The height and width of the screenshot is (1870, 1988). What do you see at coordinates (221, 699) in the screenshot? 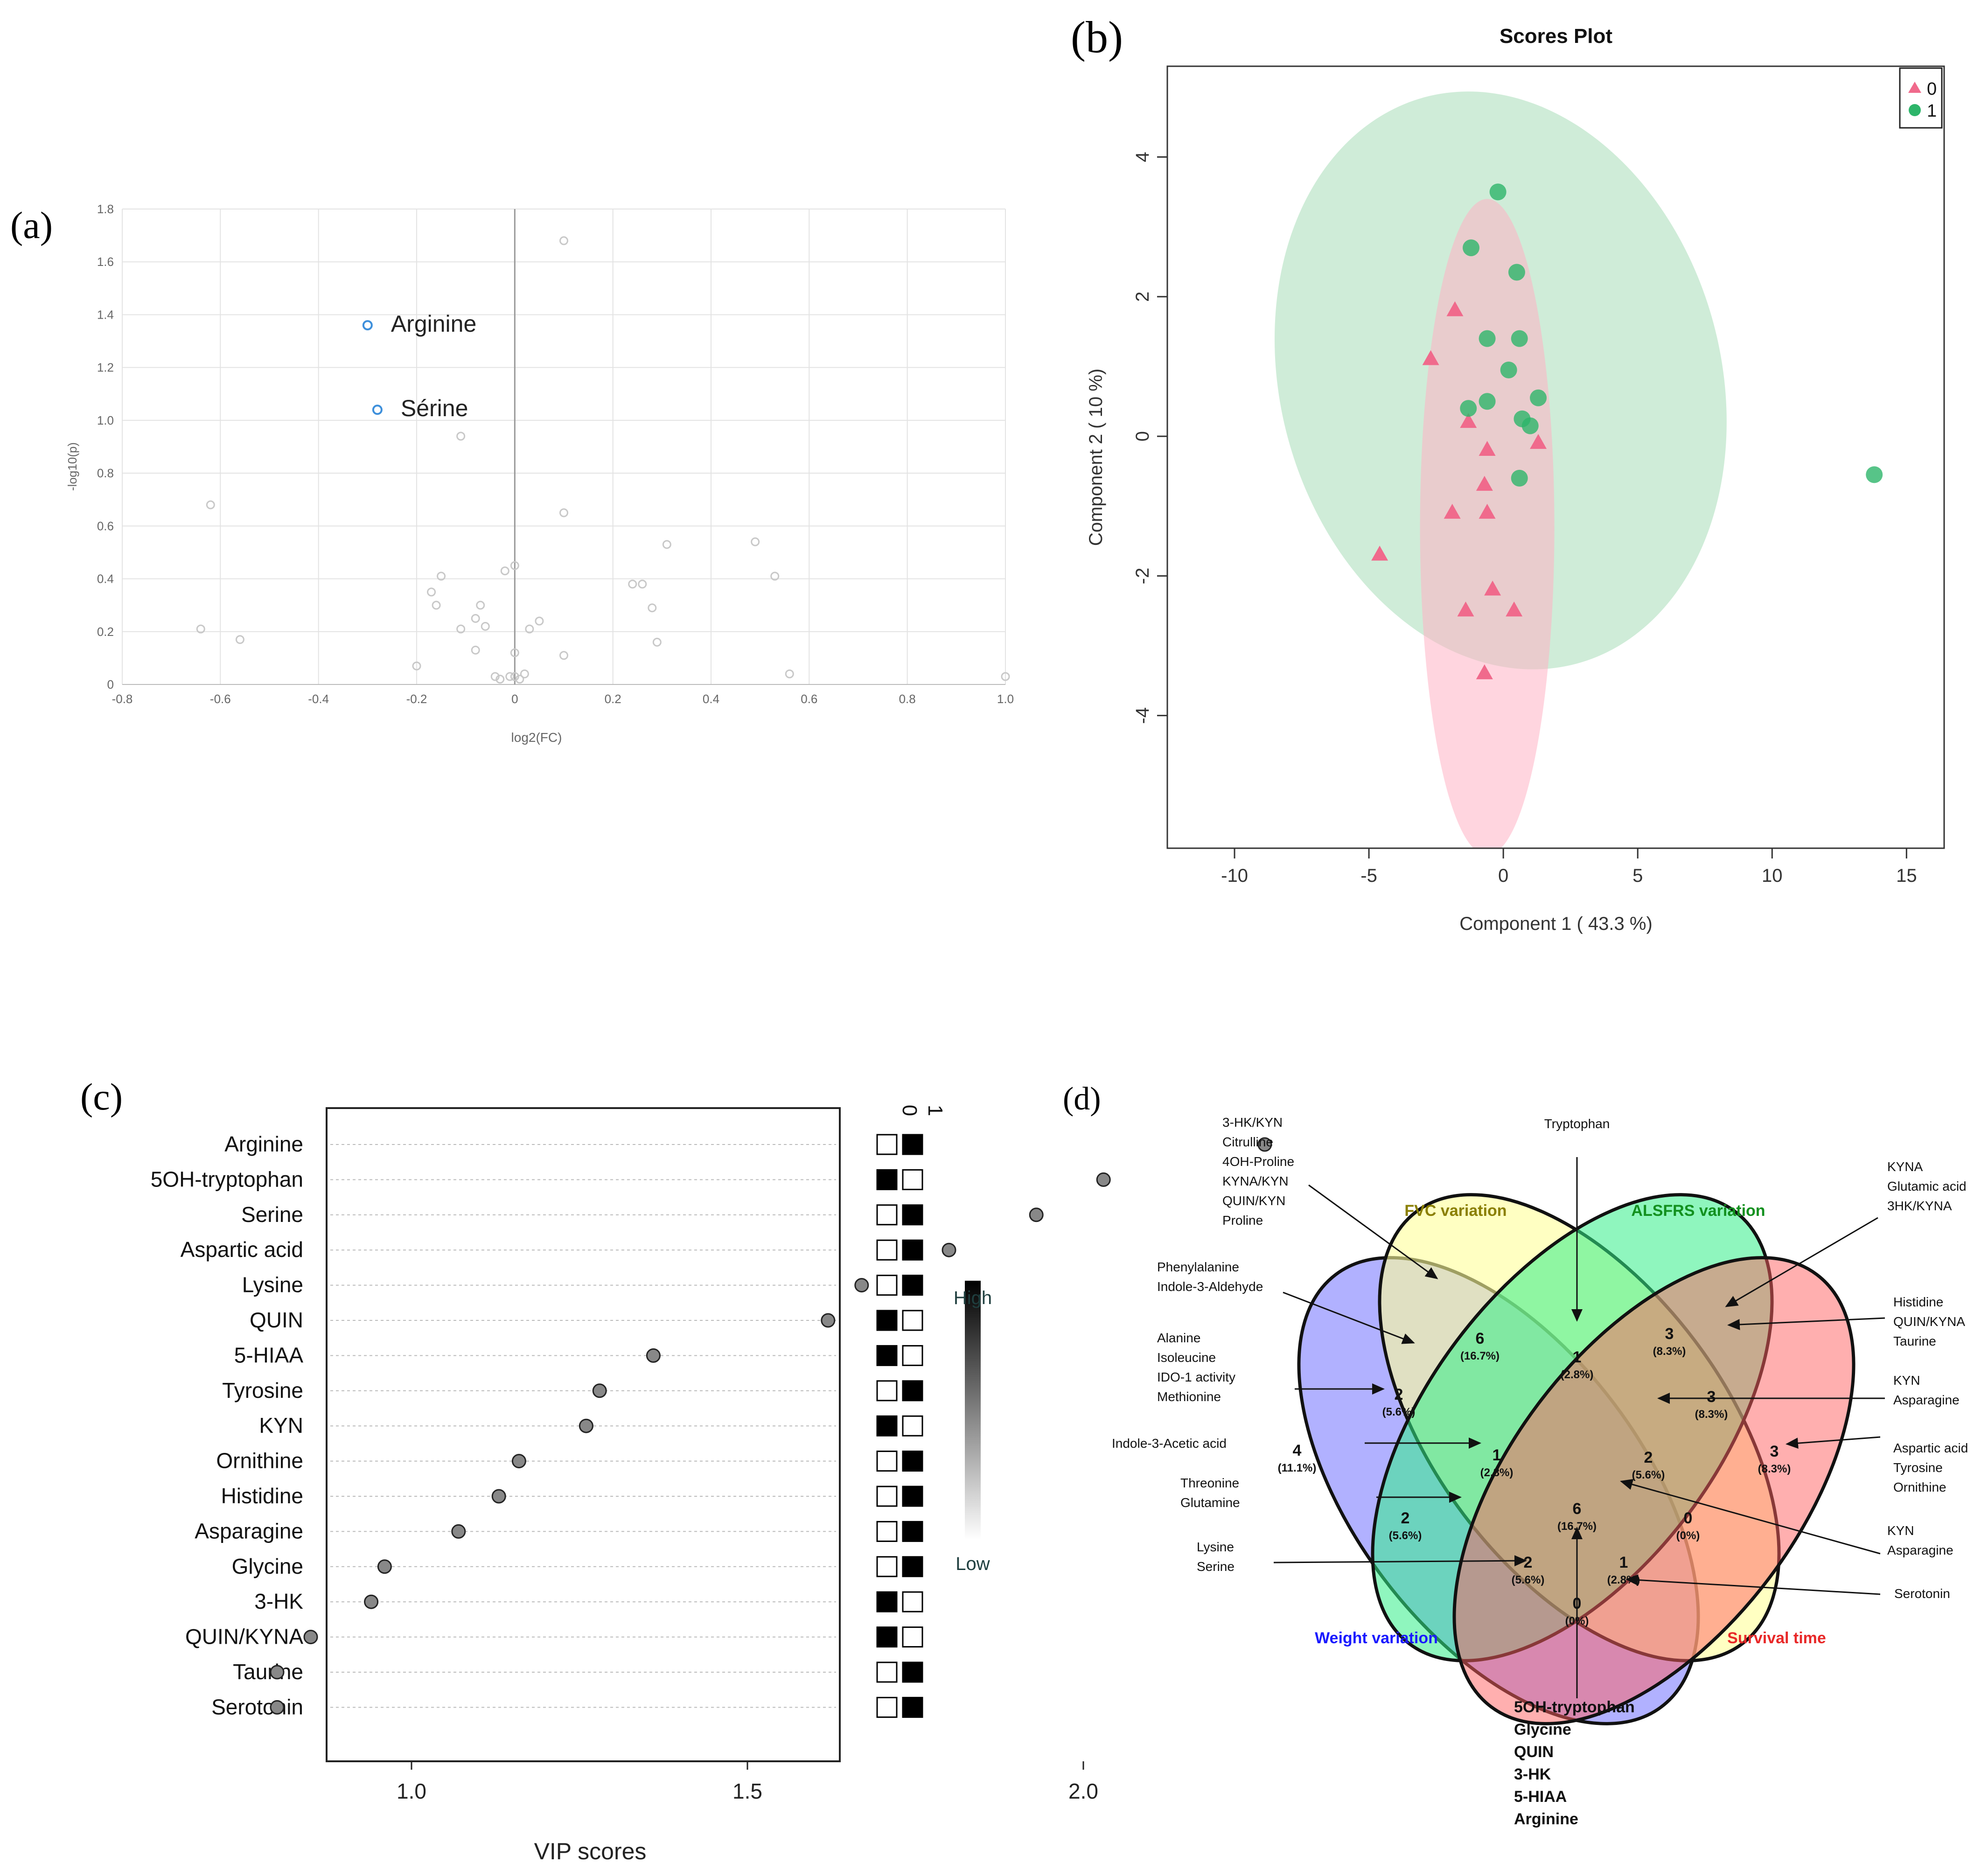
I see `volcano-x-tick-label: -0.6` at bounding box center [221, 699].